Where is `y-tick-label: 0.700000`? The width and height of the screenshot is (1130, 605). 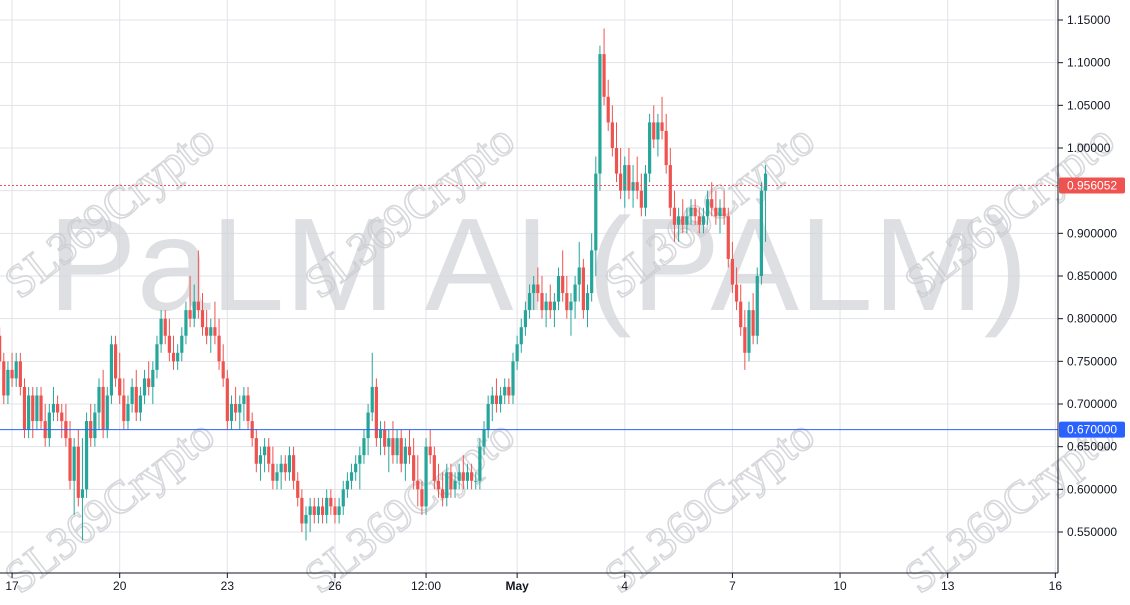 y-tick-label: 0.700000 is located at coordinates (1092, 404).